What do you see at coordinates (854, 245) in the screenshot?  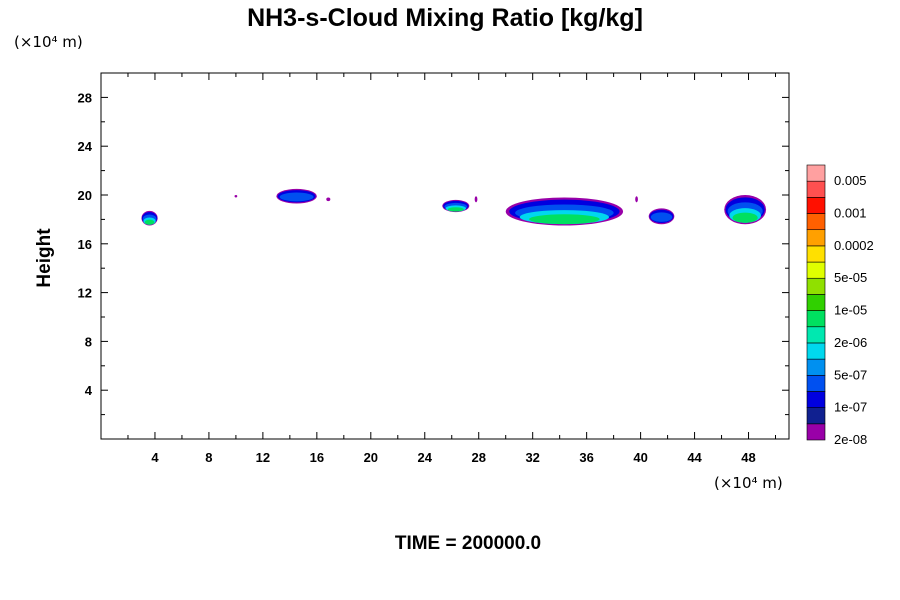 I see `colorbar-label: 0.0002` at bounding box center [854, 245].